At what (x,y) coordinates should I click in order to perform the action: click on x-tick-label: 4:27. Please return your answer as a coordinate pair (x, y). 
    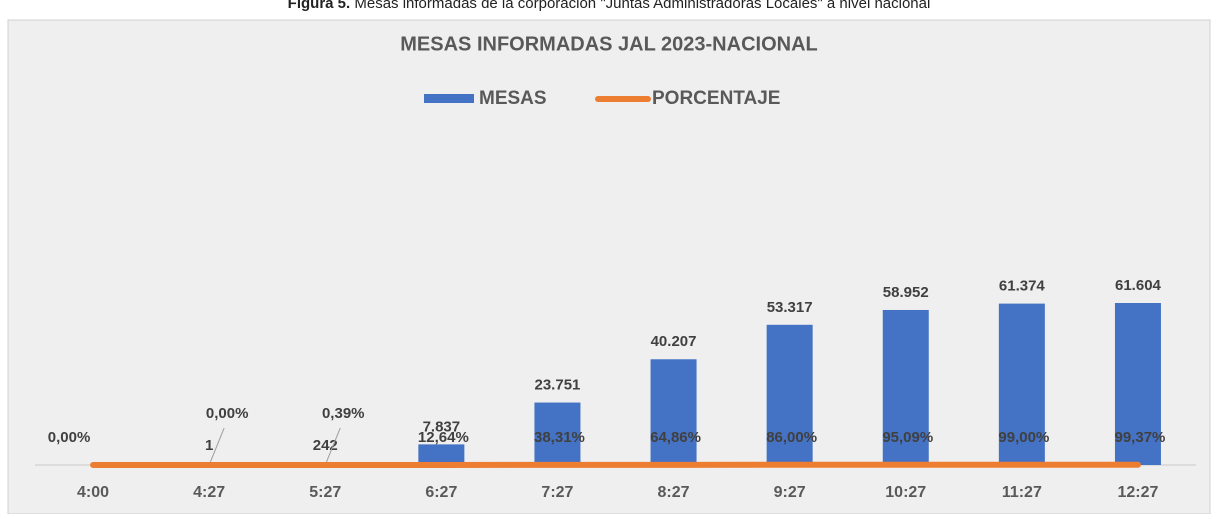
    Looking at the image, I should click on (209, 492).